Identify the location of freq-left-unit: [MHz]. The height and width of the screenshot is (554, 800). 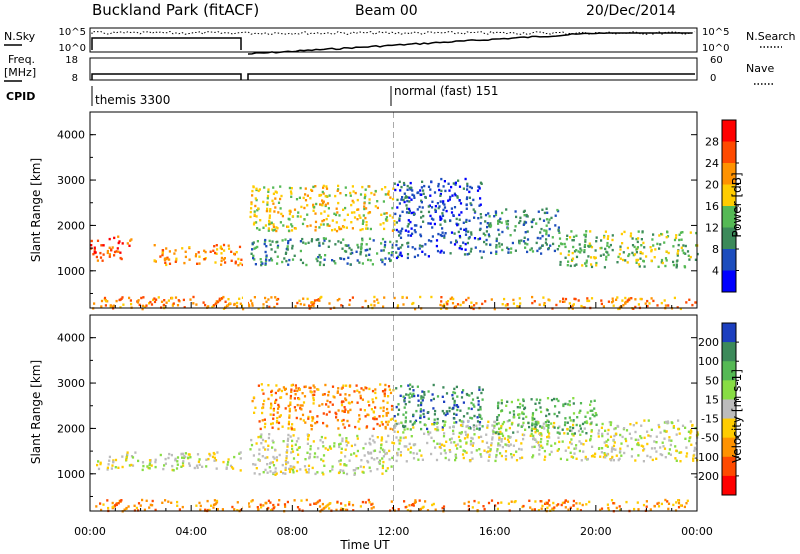
(20, 72).